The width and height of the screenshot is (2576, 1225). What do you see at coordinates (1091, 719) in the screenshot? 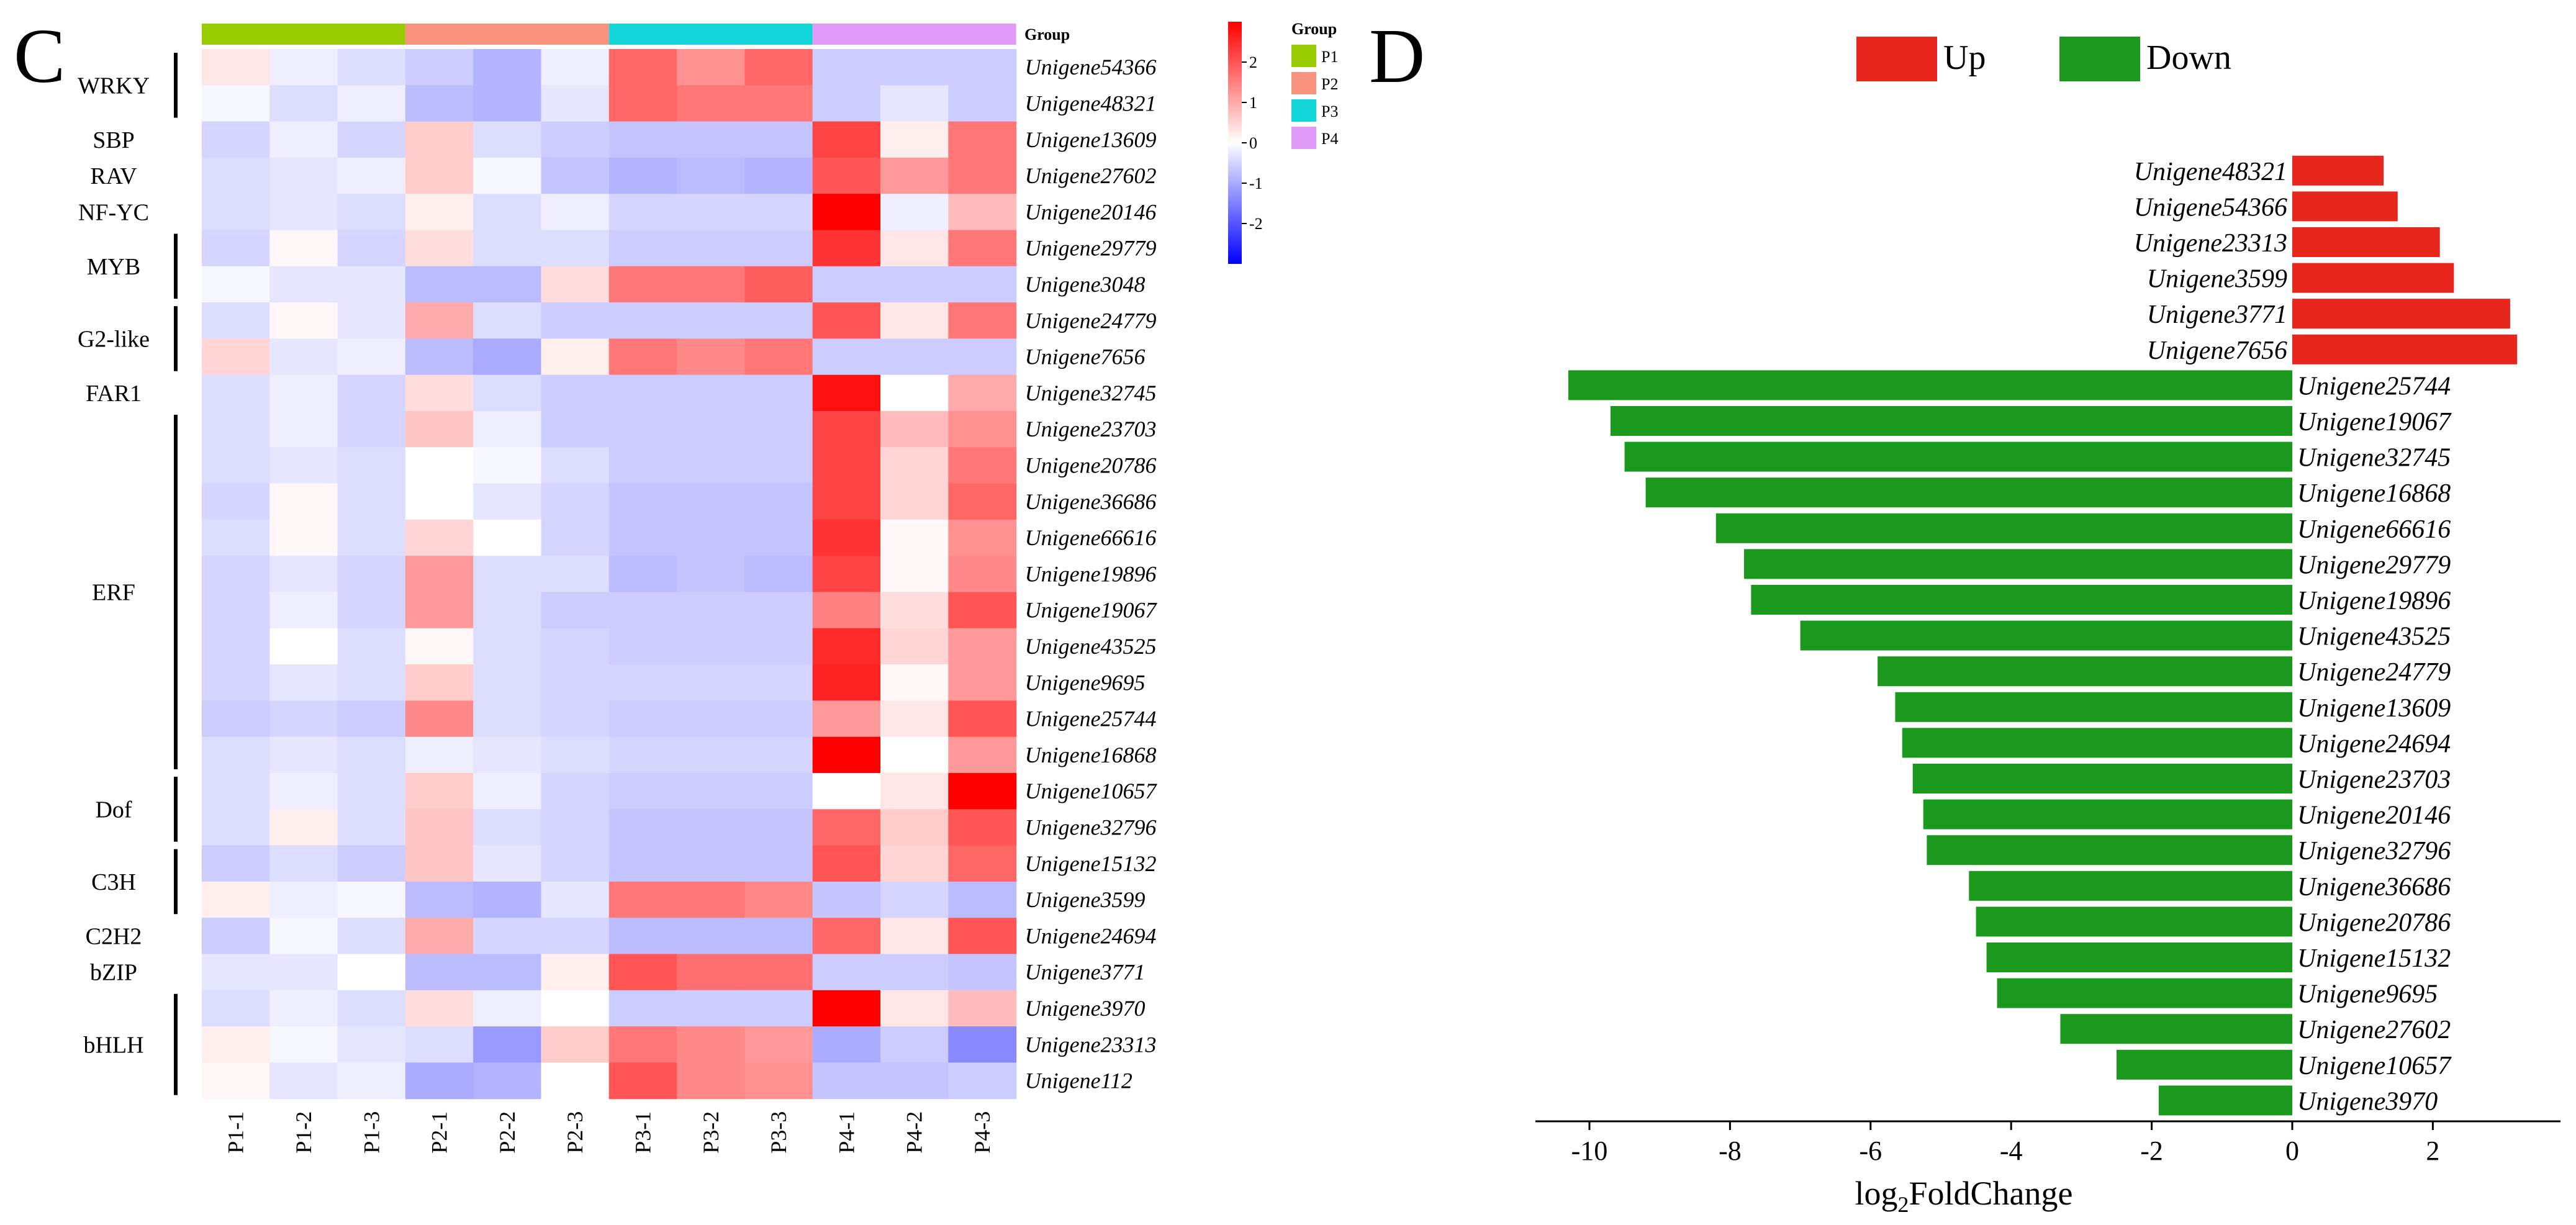
I see `heatmap-gene-label: Unigene25744` at bounding box center [1091, 719].